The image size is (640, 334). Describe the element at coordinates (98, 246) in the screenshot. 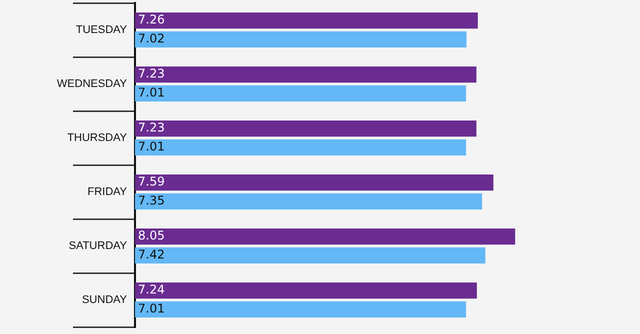

I see `y-tick-label: SATURDAY` at that location.